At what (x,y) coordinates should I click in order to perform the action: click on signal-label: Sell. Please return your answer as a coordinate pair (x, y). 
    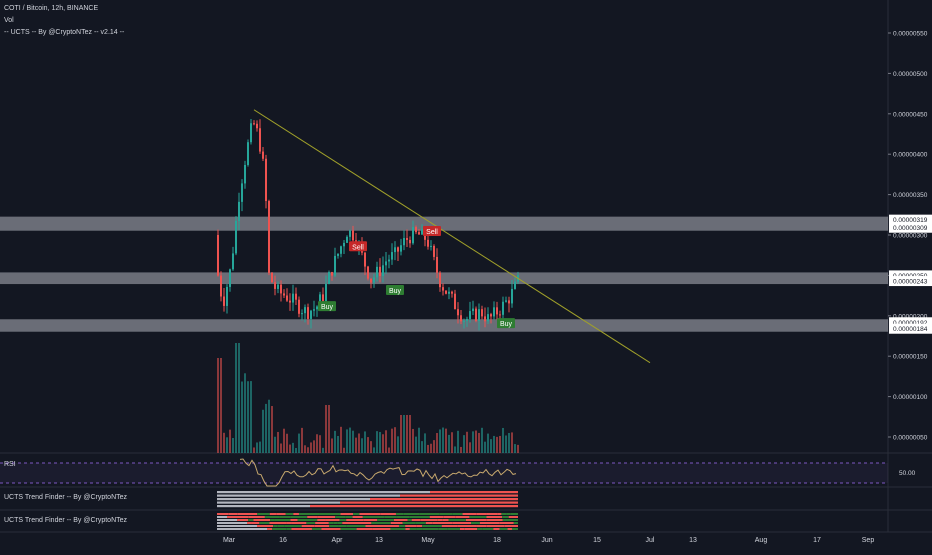
    Looking at the image, I should click on (432, 232).